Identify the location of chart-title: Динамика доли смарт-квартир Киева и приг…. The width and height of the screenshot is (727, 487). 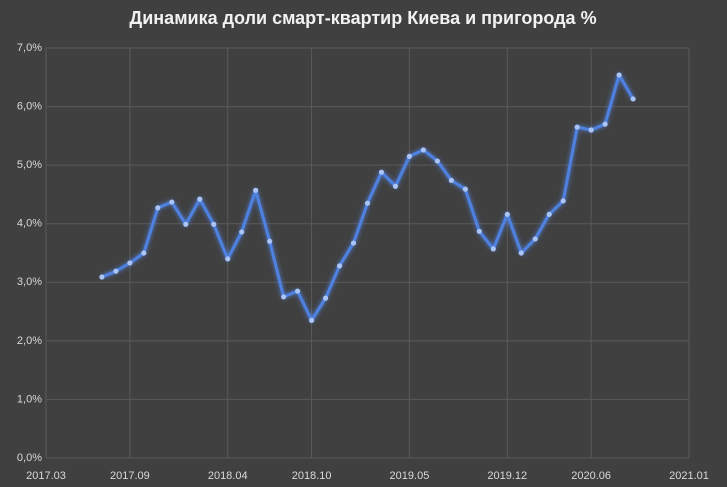
(362, 18).